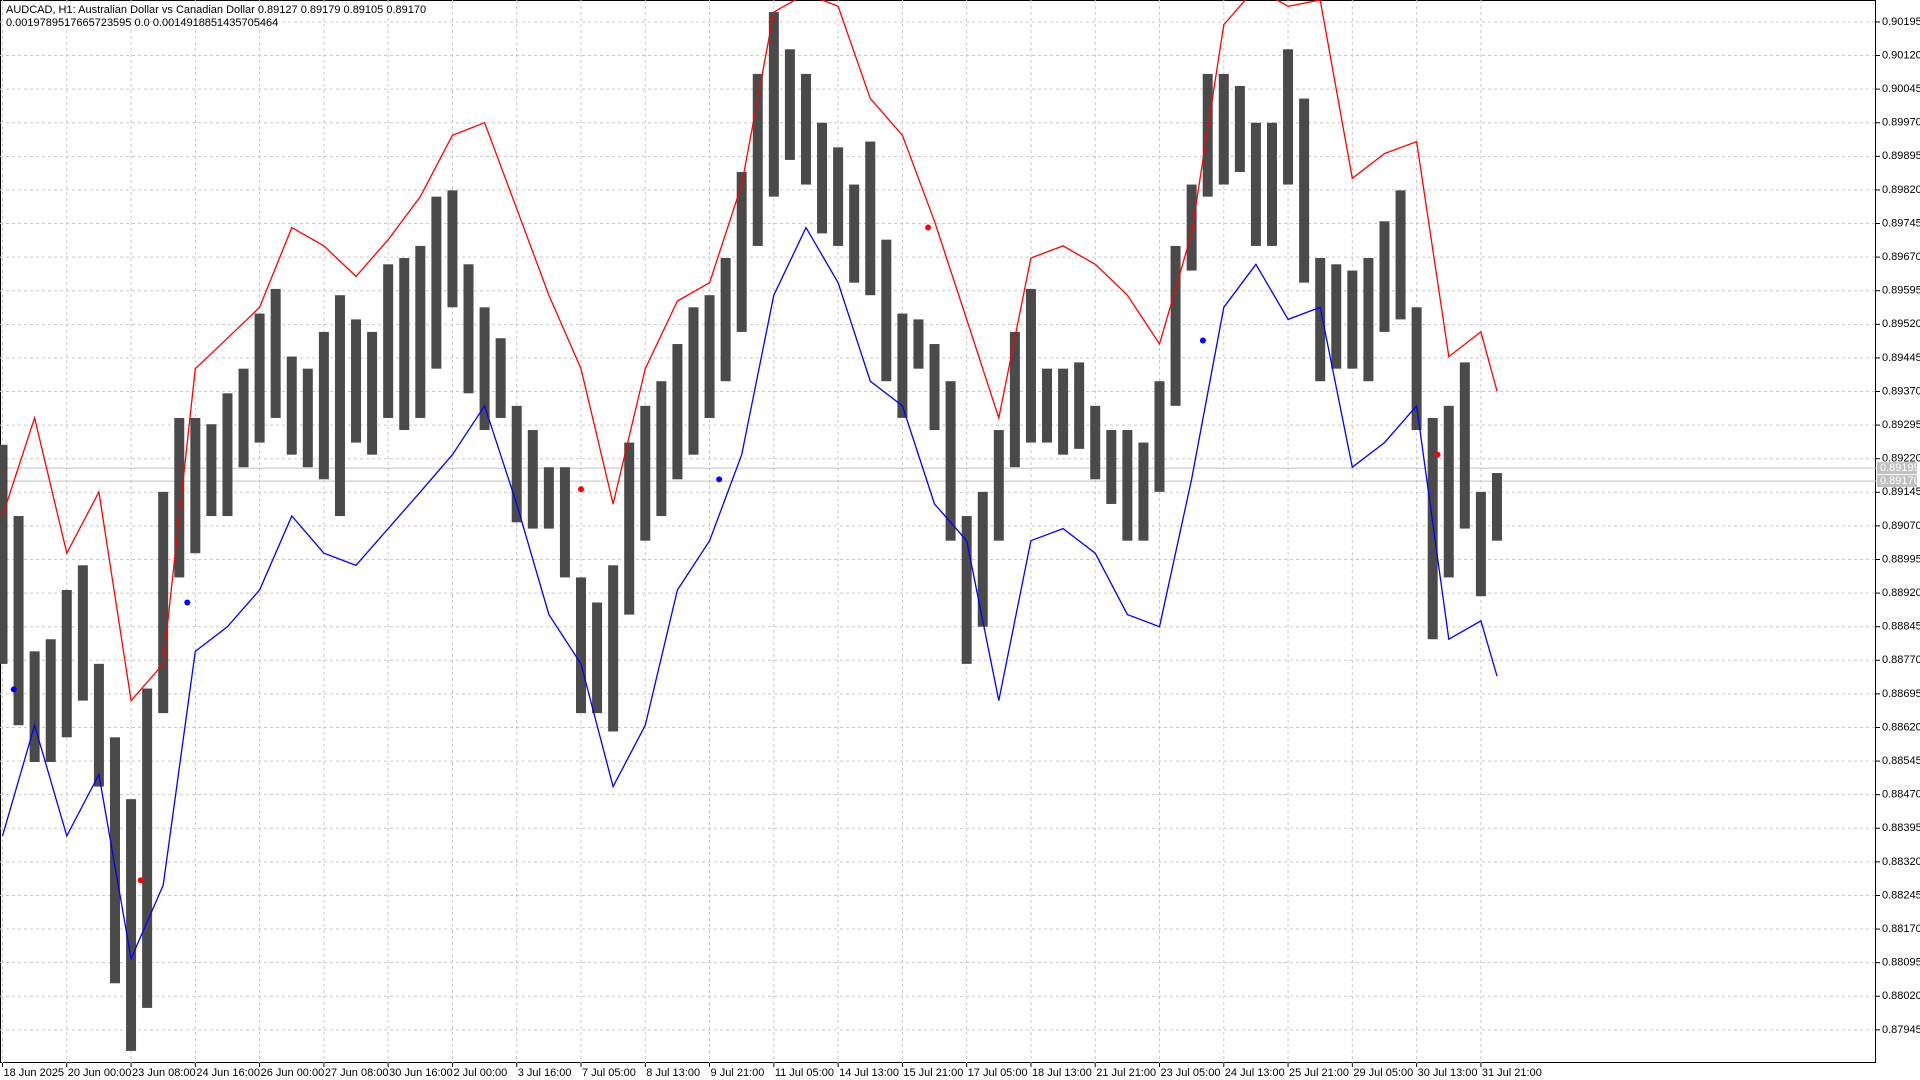  Describe the element at coordinates (804, 1073) in the screenshot. I see `x-tick-label: 11 Jul 05:00` at that location.